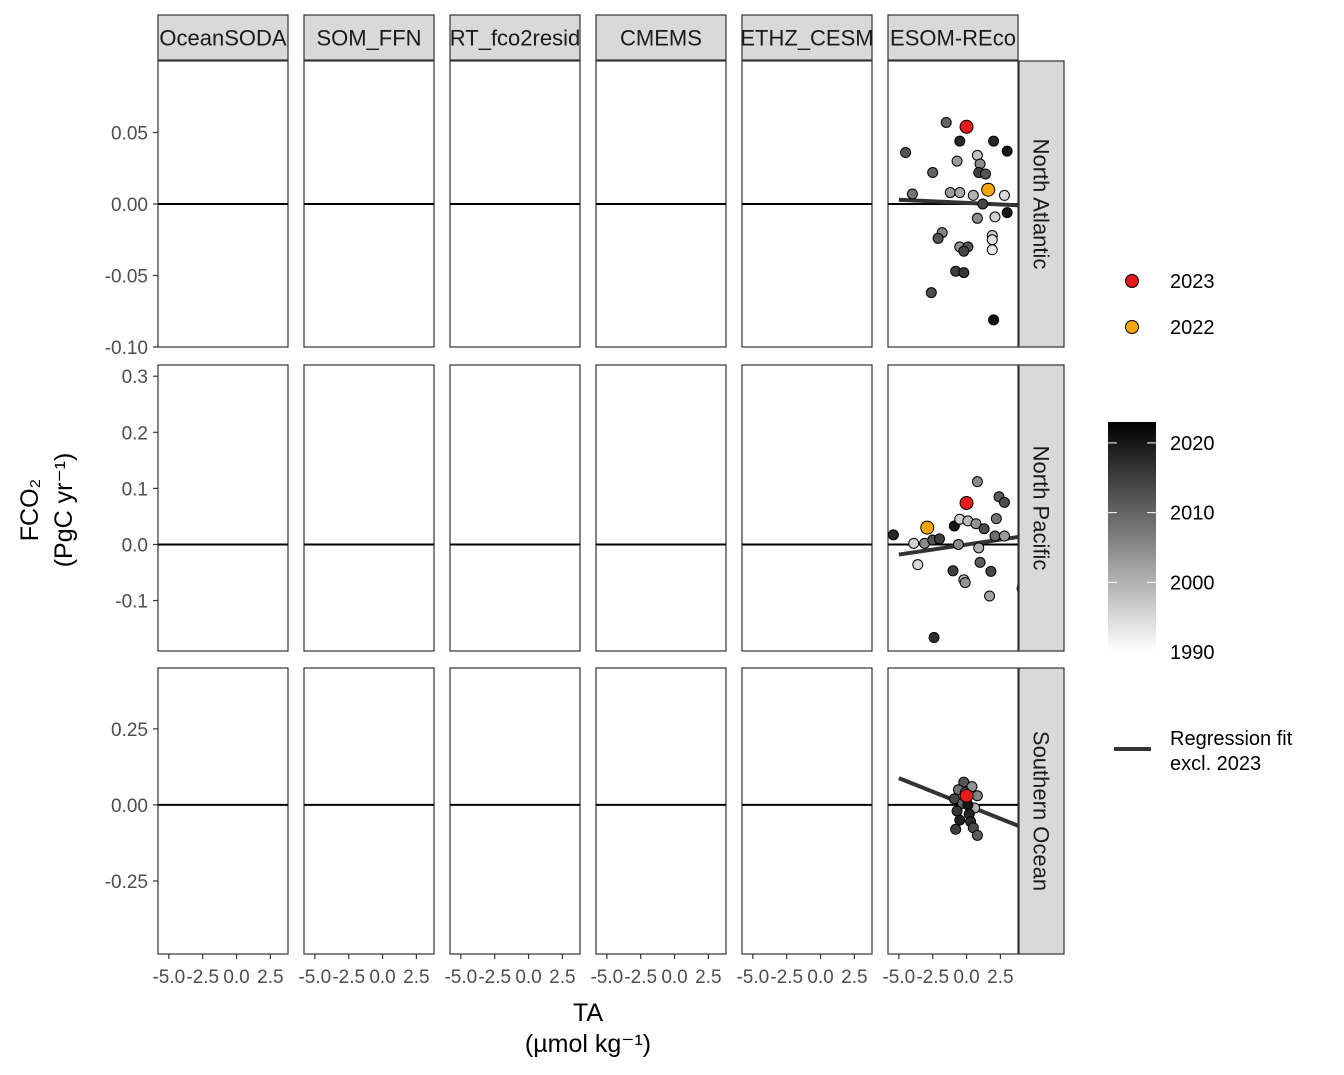 The image size is (1344, 1075). What do you see at coordinates (953, 37) in the screenshot?
I see `facet-strip-esom-reco` at bounding box center [953, 37].